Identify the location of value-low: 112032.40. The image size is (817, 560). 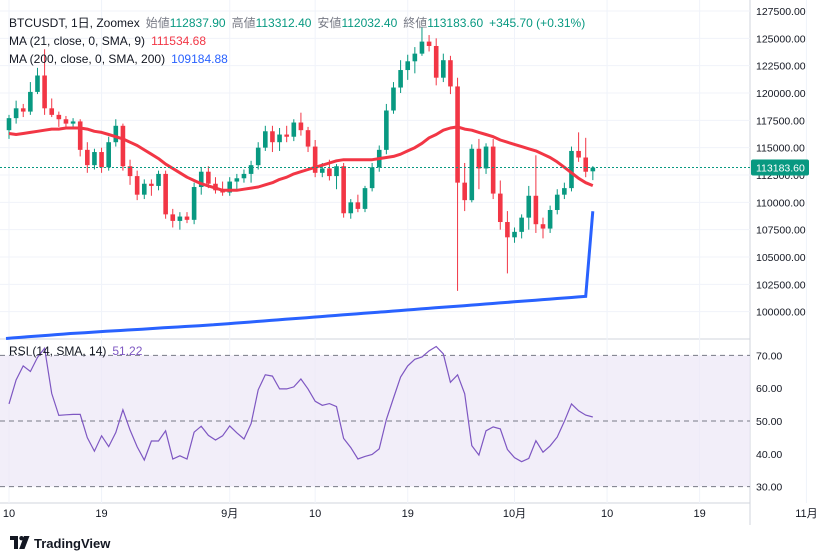
(369, 23).